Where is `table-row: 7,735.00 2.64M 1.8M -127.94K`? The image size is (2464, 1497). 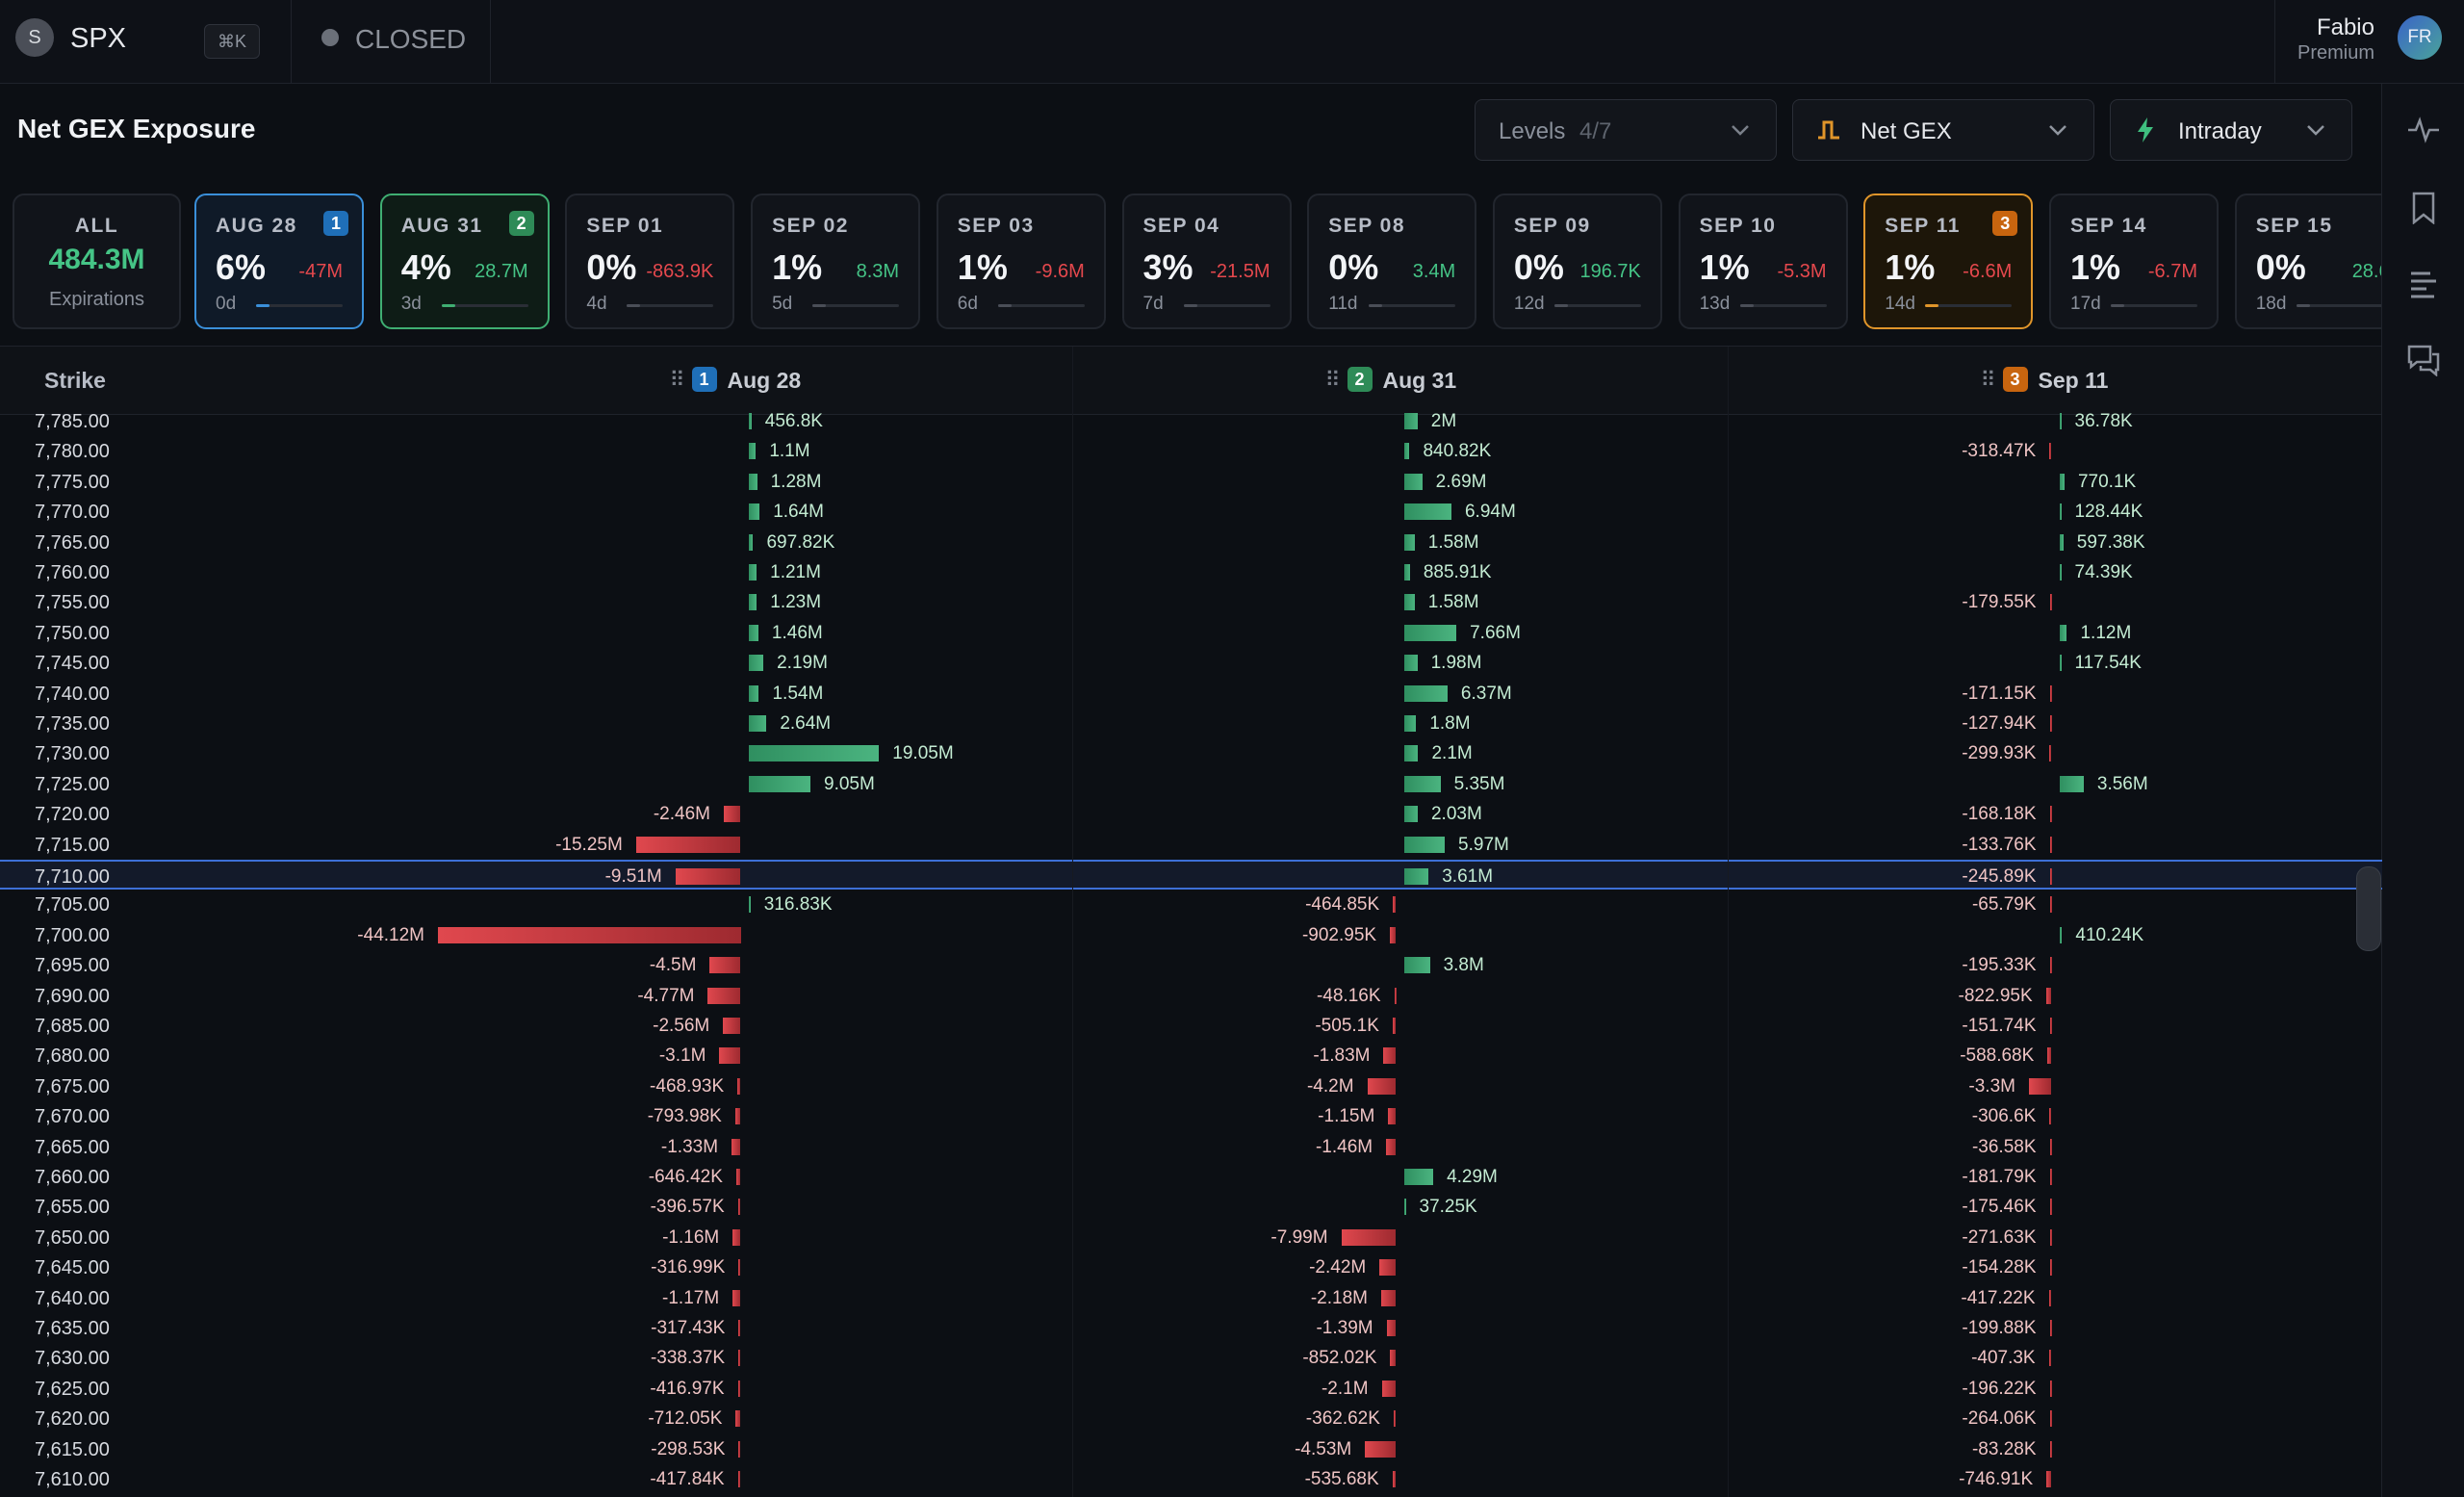
table-row: 7,735.00 2.64M 1.8M -127.94K is located at coordinates (1191, 723).